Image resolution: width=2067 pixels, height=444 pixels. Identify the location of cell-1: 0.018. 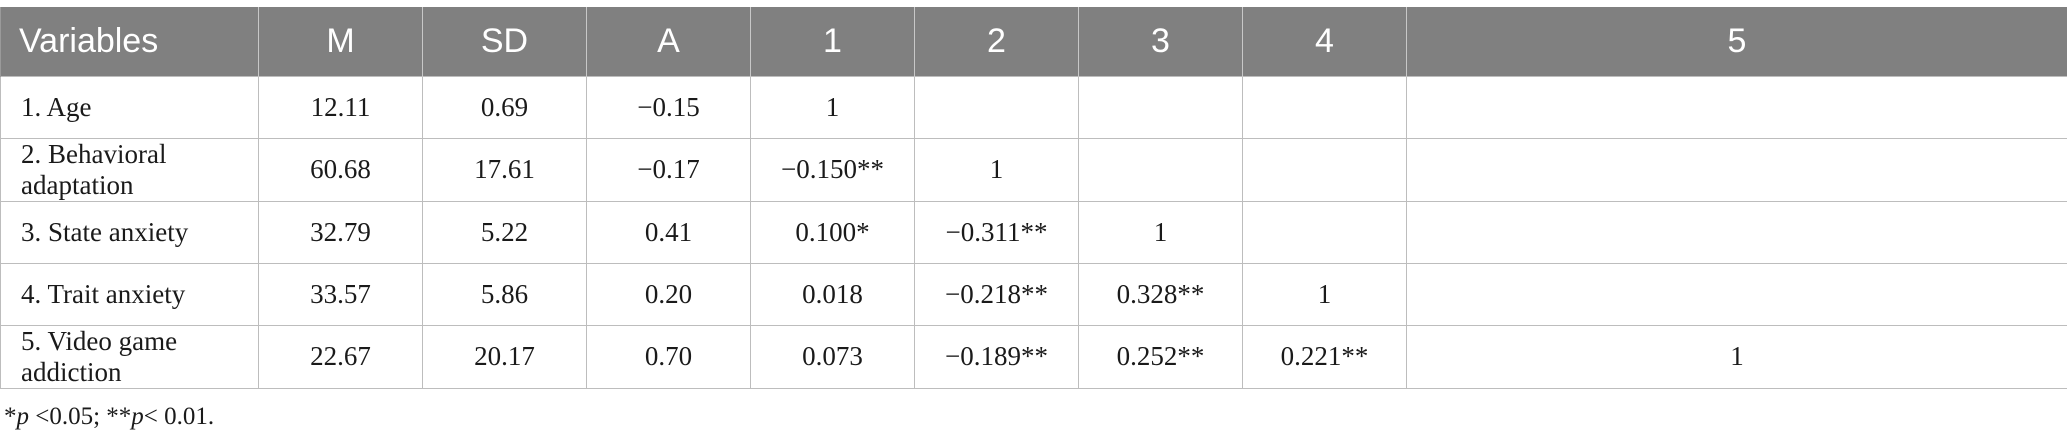
(832, 294).